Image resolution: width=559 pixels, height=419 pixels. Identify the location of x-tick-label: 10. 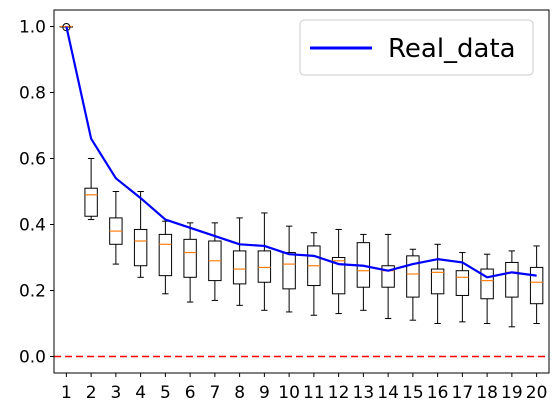
(289, 393).